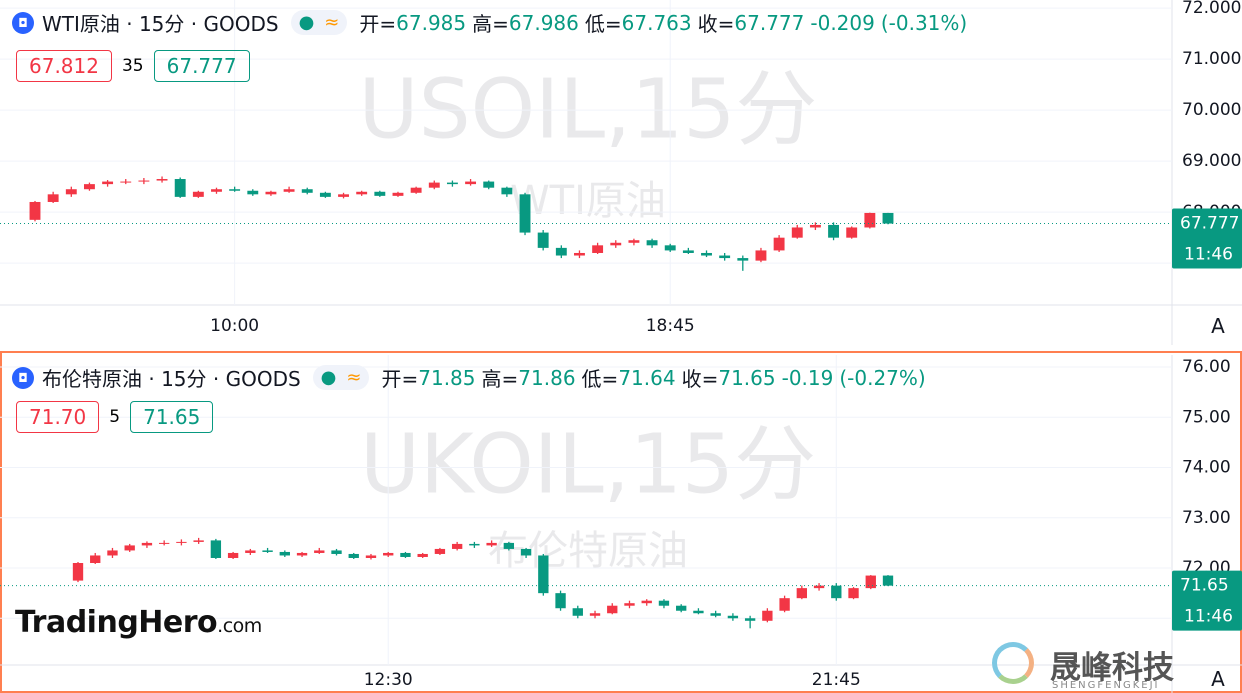  Describe the element at coordinates (388, 680) in the screenshot. I see `x-tick-label: 12:30` at that location.